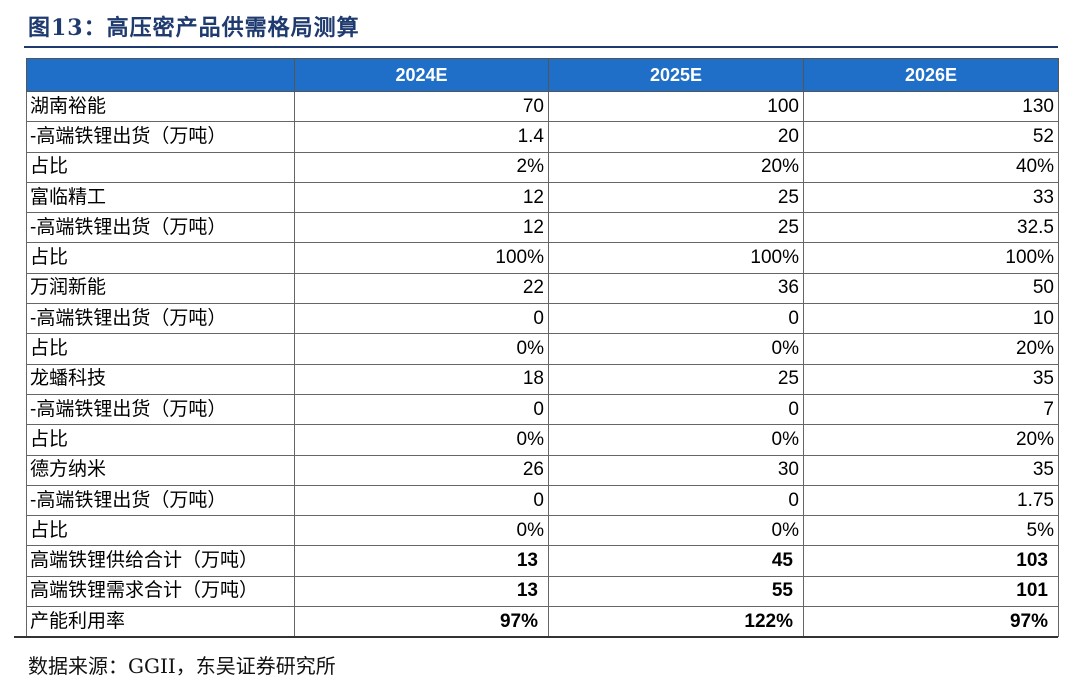 The width and height of the screenshot is (1080, 687). I want to click on table-row: 高端铁锂供给合计（万吨） 13 45 103, so click(542, 561).